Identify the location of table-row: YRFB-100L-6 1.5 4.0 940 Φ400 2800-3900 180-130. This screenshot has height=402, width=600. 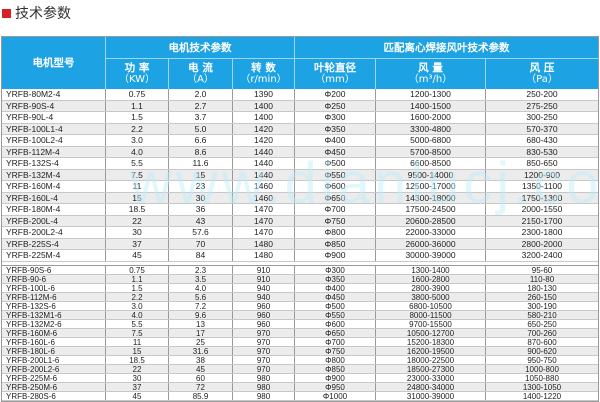
(300, 288).